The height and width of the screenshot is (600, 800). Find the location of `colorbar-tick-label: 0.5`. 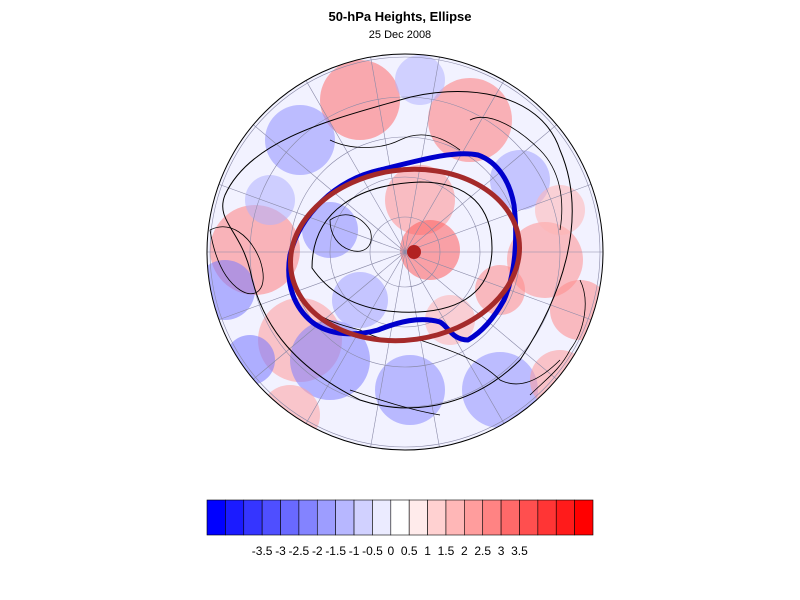

colorbar-tick-label: 0.5 is located at coordinates (409, 551).